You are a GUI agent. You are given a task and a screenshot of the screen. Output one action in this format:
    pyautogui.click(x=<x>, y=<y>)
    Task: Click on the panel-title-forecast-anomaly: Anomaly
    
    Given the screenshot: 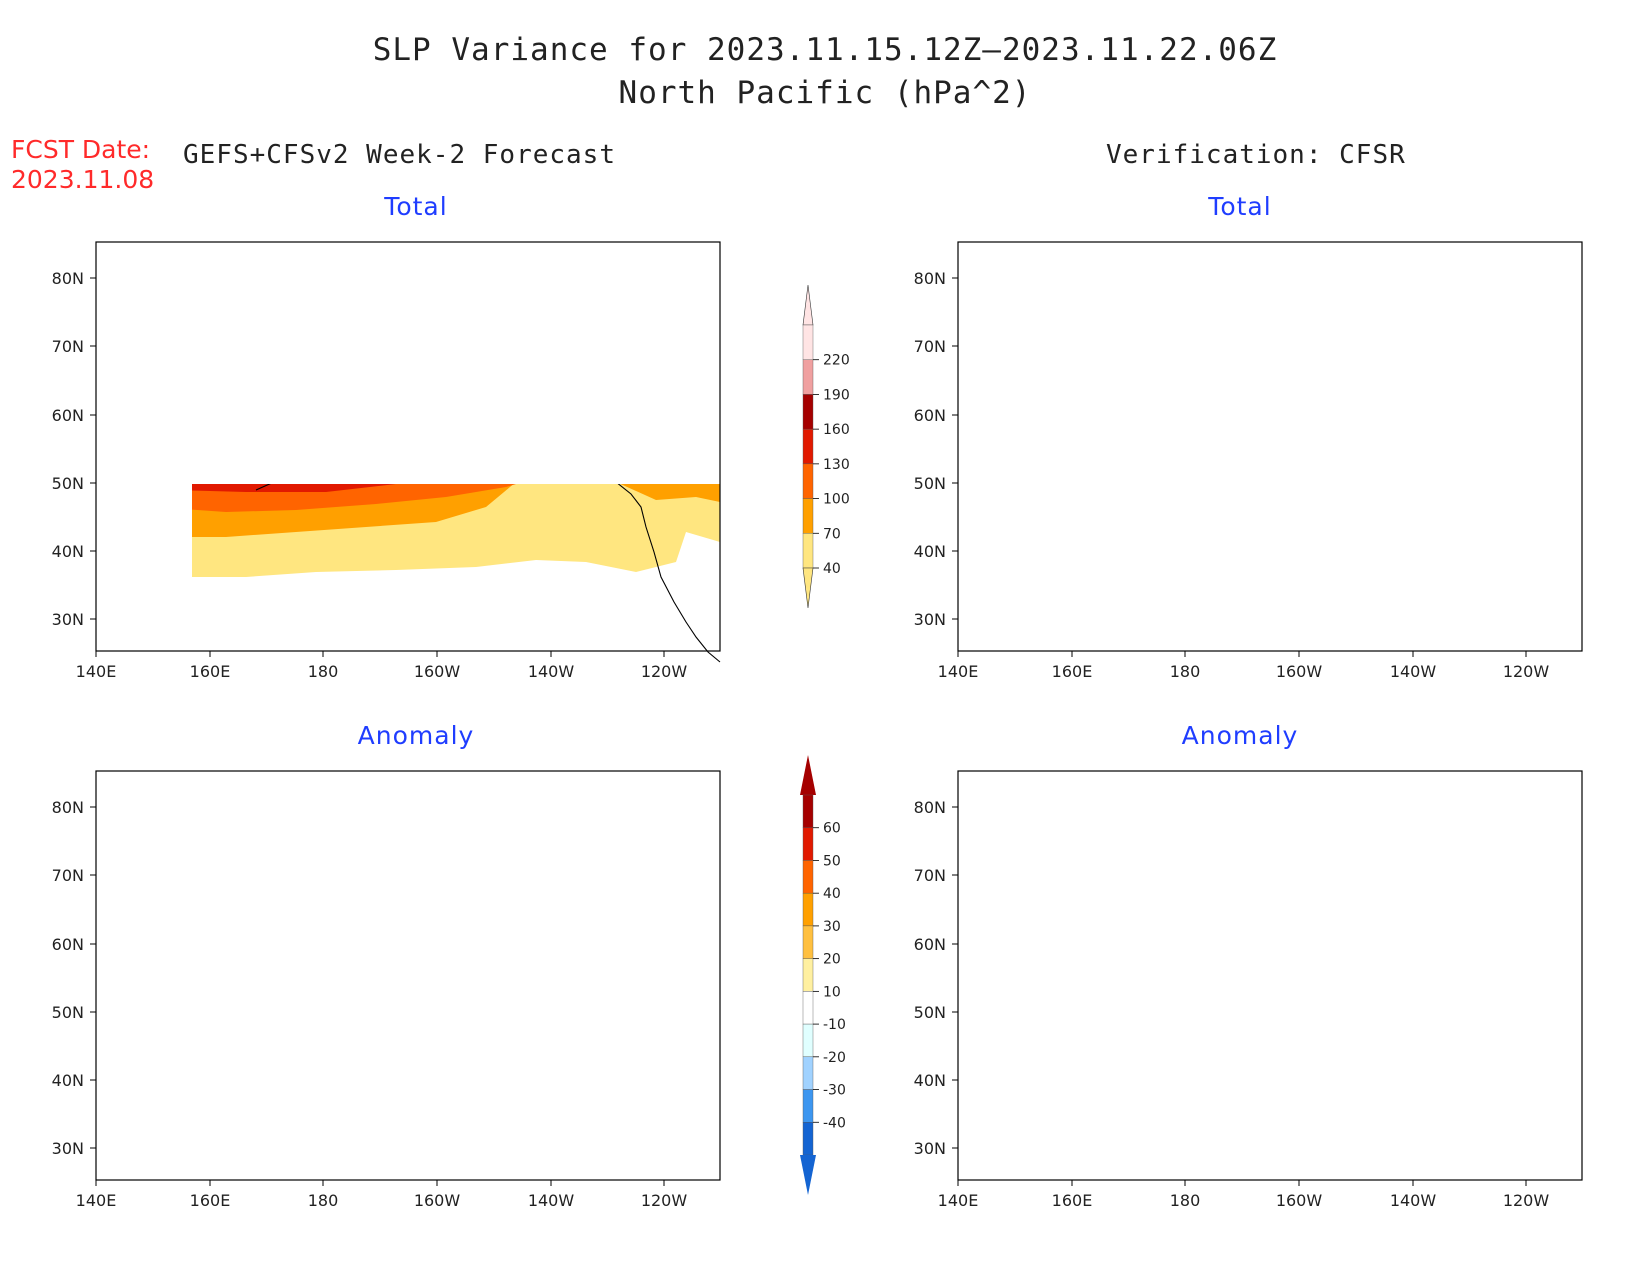 What is the action you would take?
    pyautogui.click(x=416, y=735)
    